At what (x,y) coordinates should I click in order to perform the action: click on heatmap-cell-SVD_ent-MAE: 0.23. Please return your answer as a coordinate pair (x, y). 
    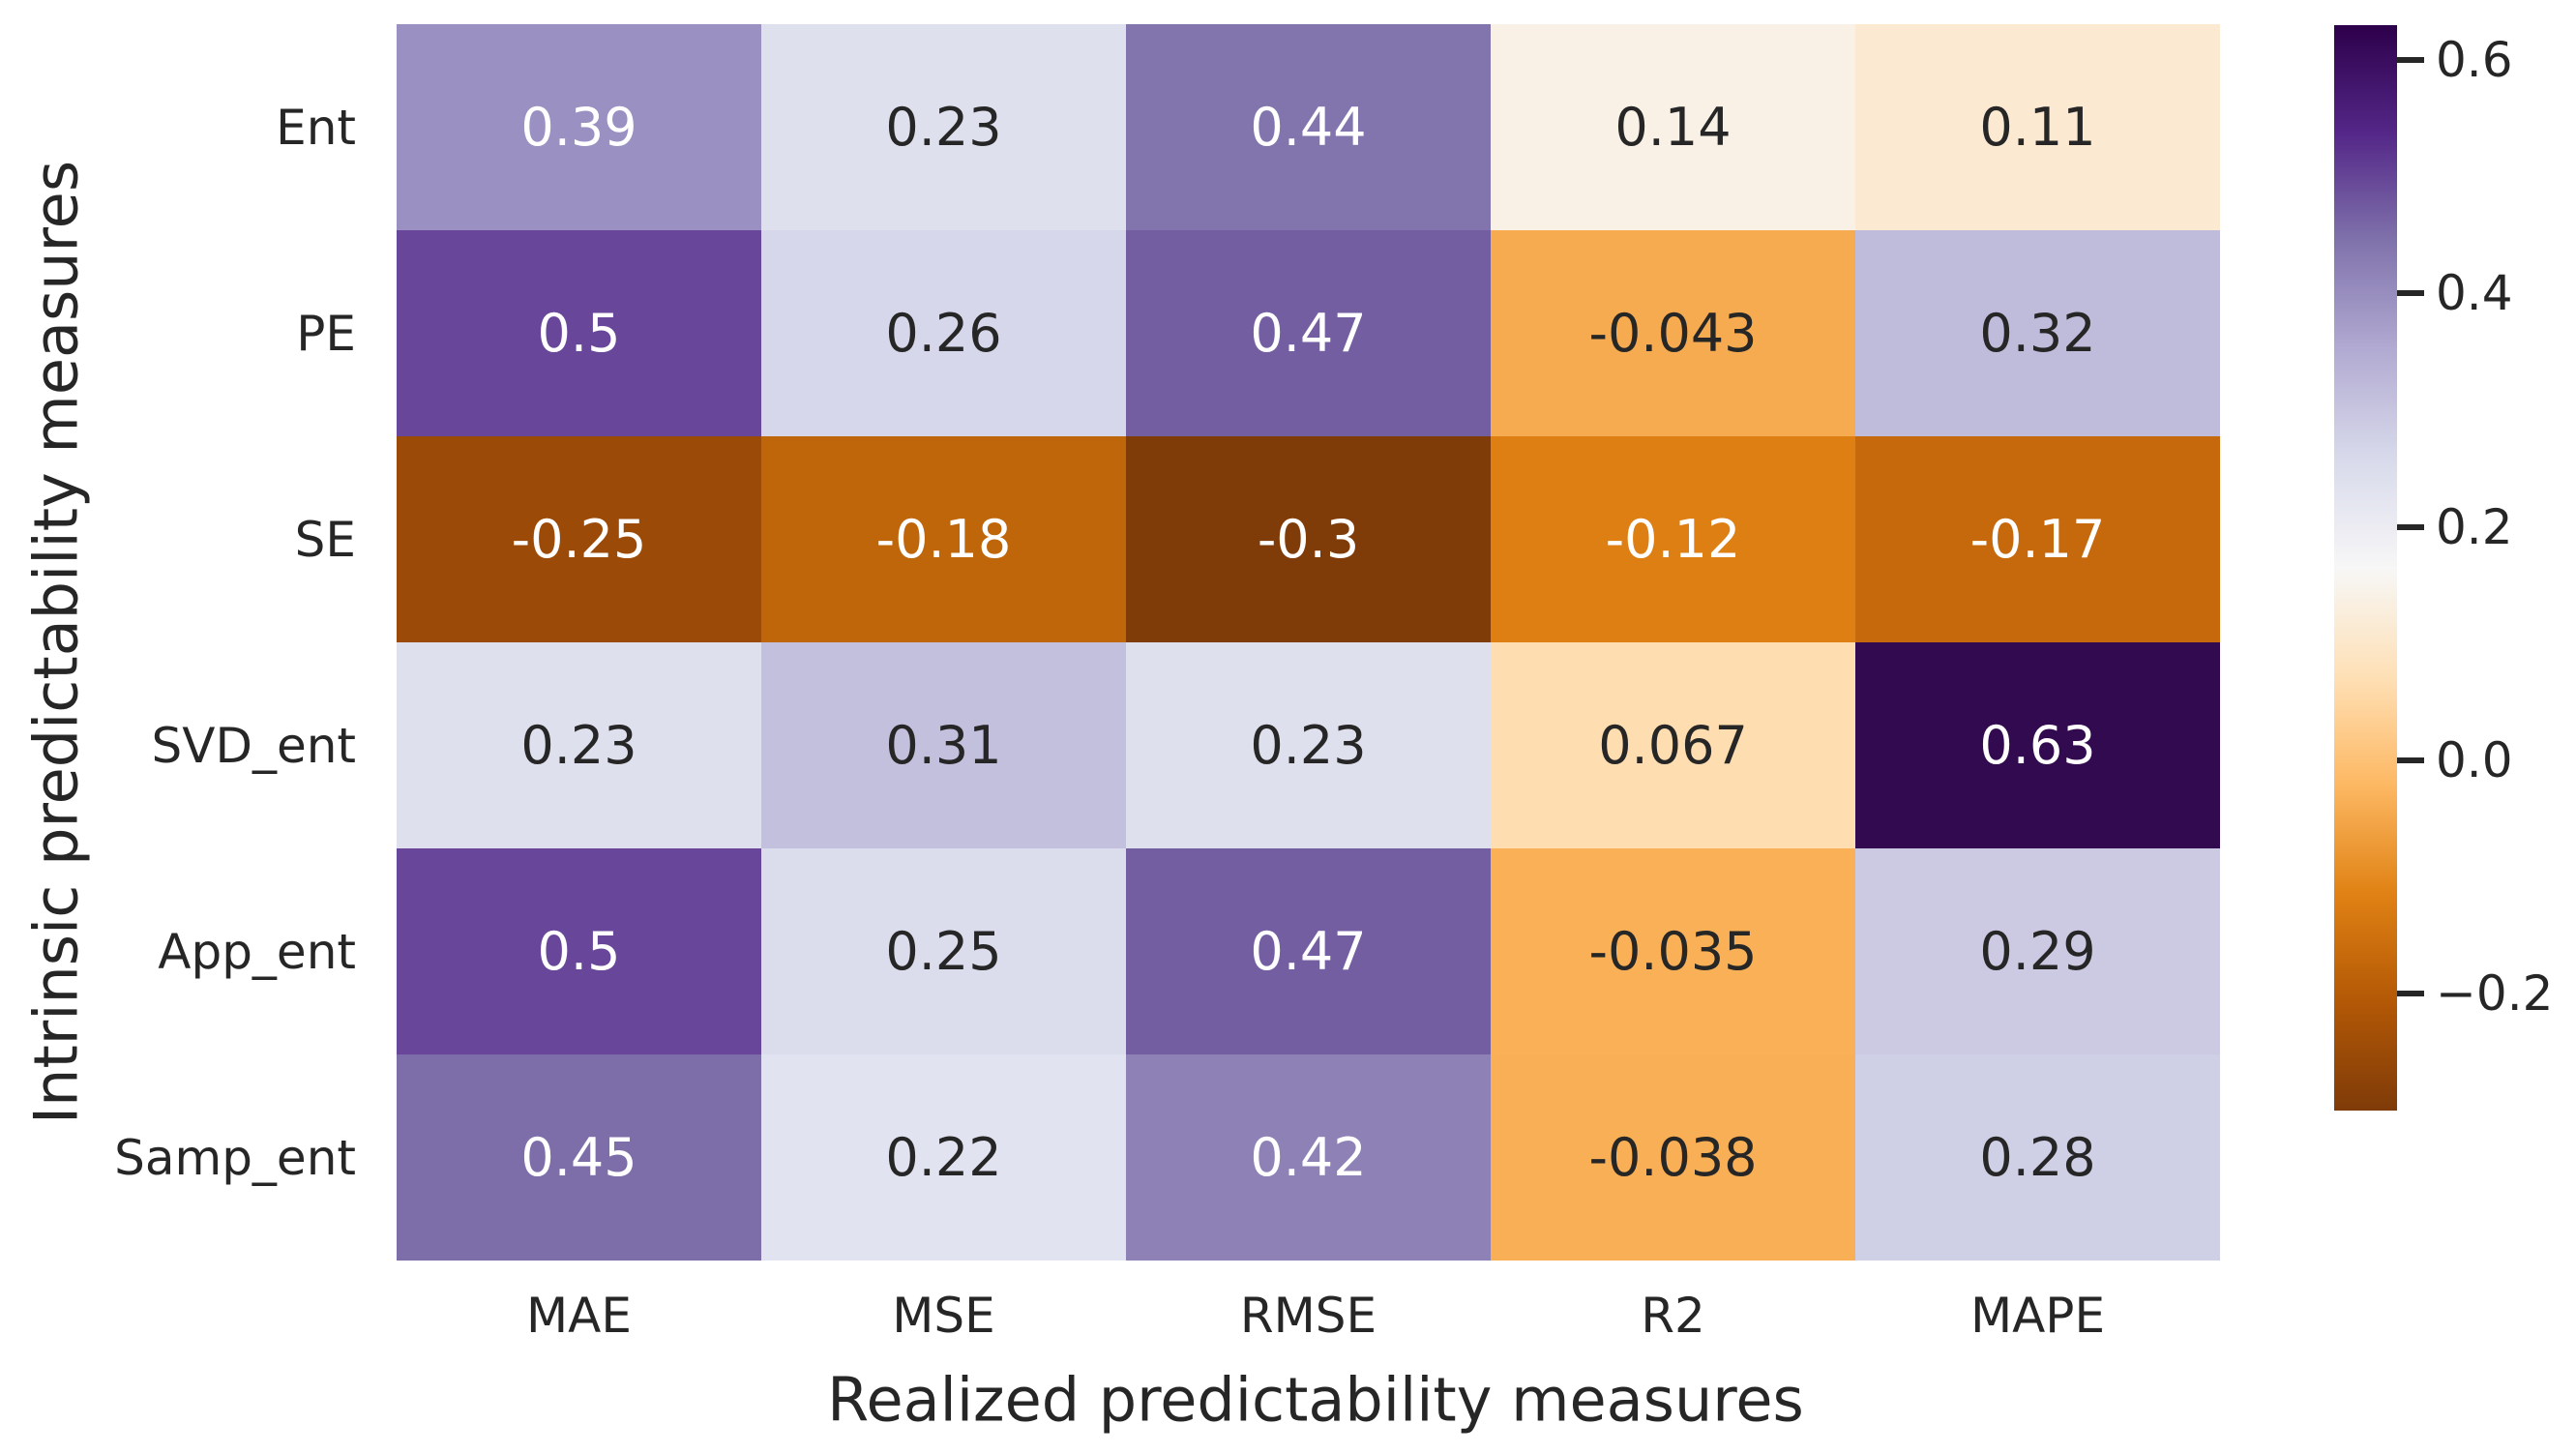
    Looking at the image, I should click on (579, 745).